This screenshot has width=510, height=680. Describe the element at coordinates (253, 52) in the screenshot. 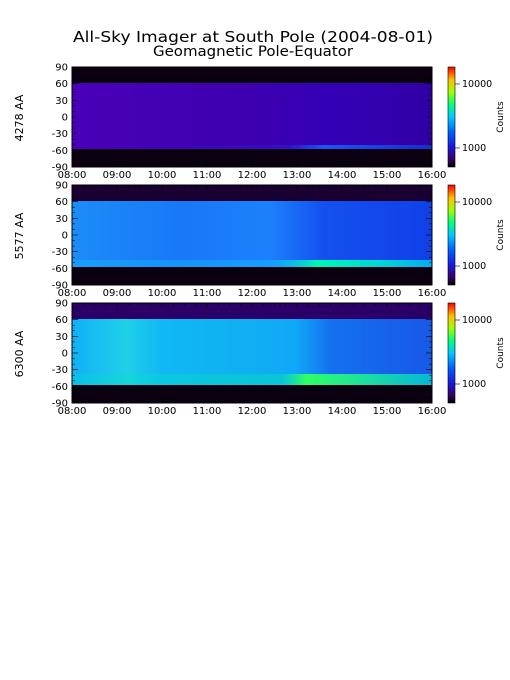

I see `title-line-2: Geomagnetic Pole-Equator` at that location.